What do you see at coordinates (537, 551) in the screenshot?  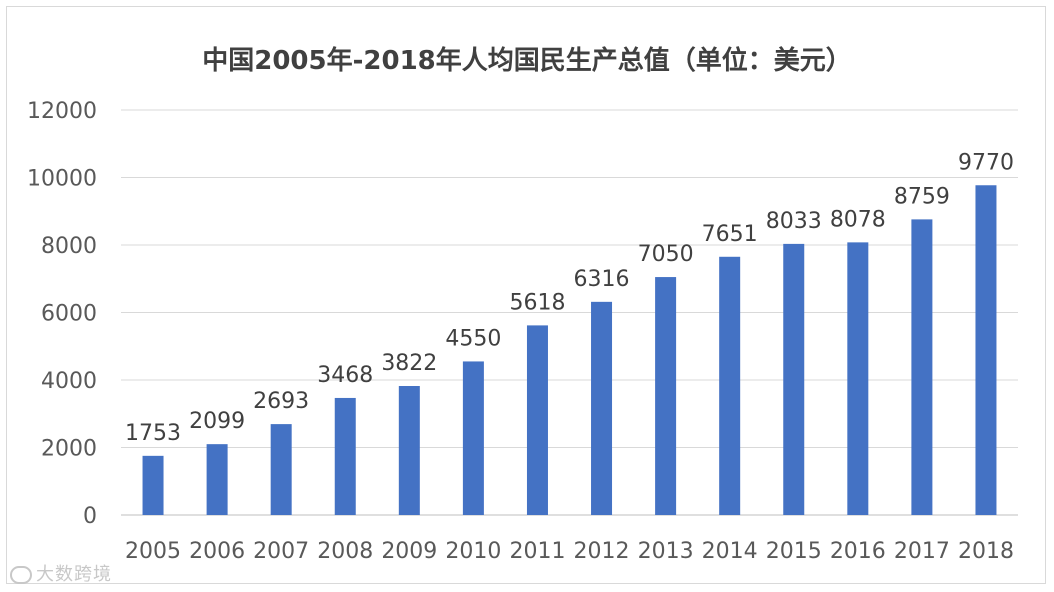 I see `x-tick-label: 2011` at bounding box center [537, 551].